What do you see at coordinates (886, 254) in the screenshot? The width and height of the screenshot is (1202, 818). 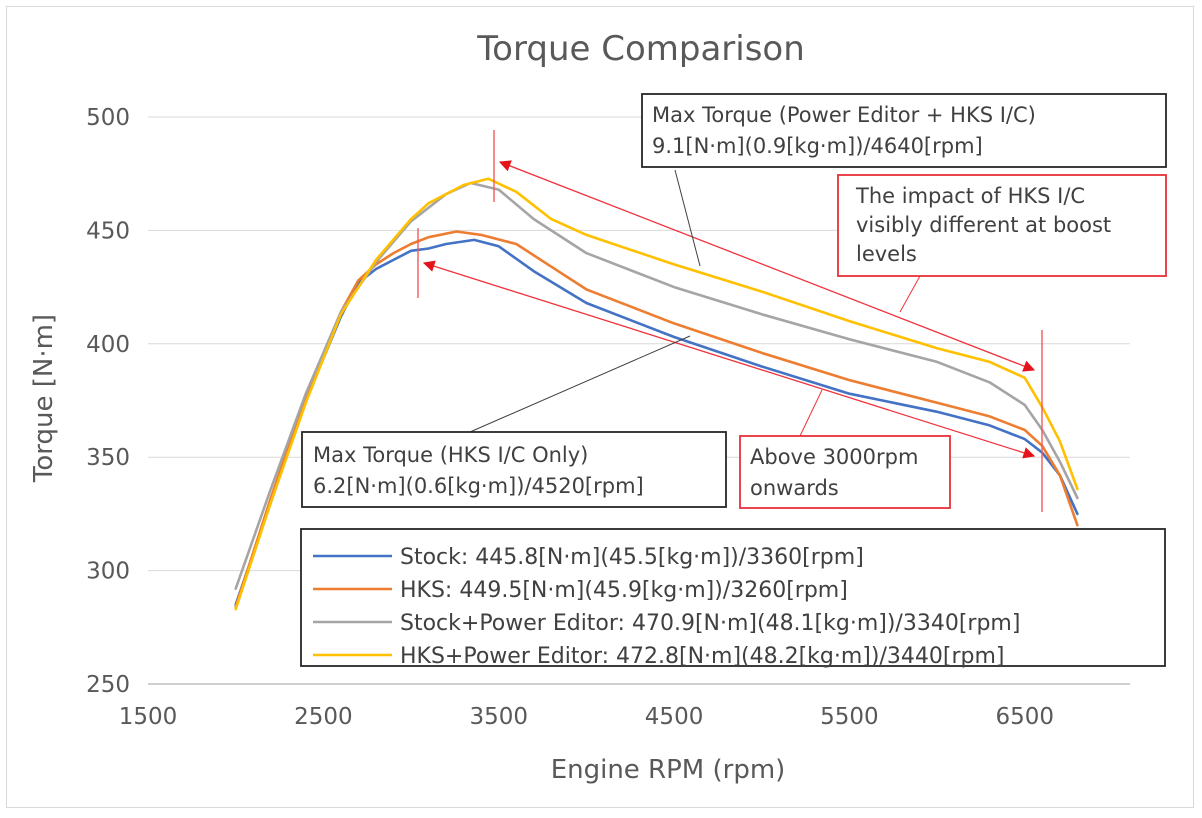 I see `annotation-impact-line3: levels` at bounding box center [886, 254].